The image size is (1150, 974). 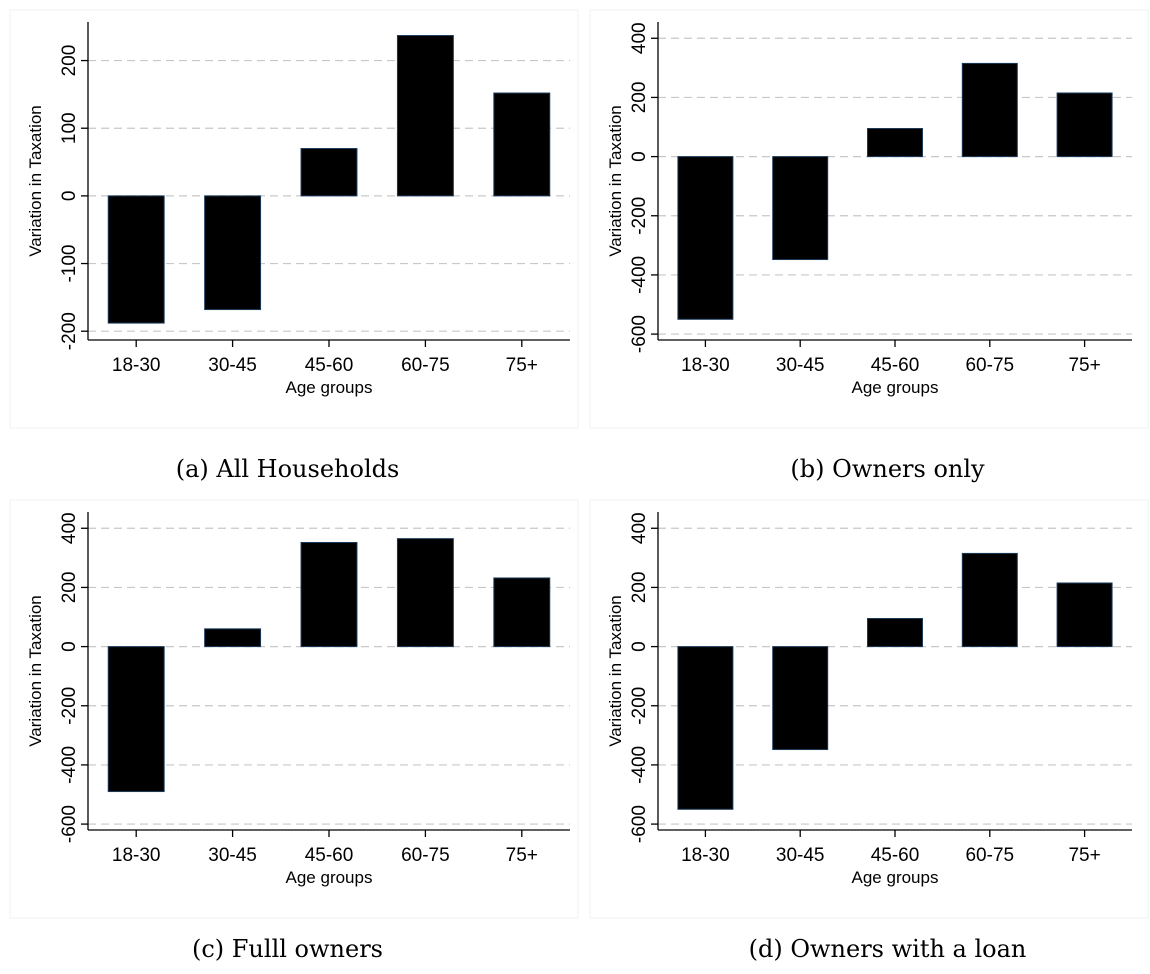 What do you see at coordinates (69, 128) in the screenshot?
I see `y-tick-label: 100` at bounding box center [69, 128].